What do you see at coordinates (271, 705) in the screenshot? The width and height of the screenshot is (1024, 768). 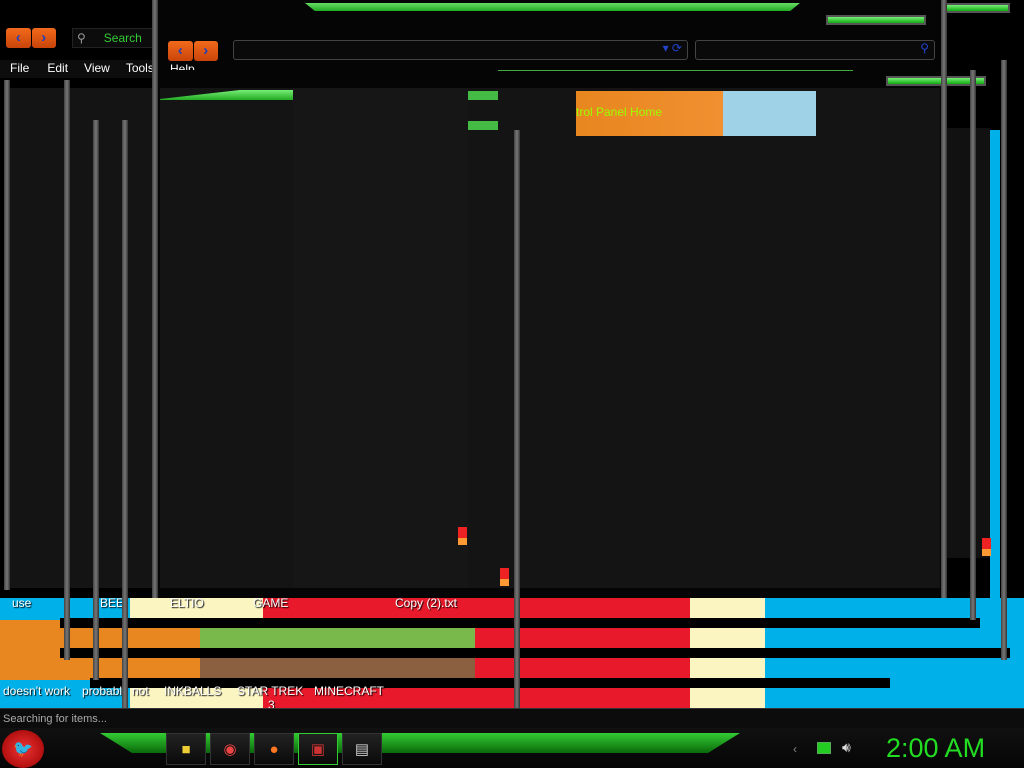 I see `desktop-icon-label: 3` at bounding box center [271, 705].